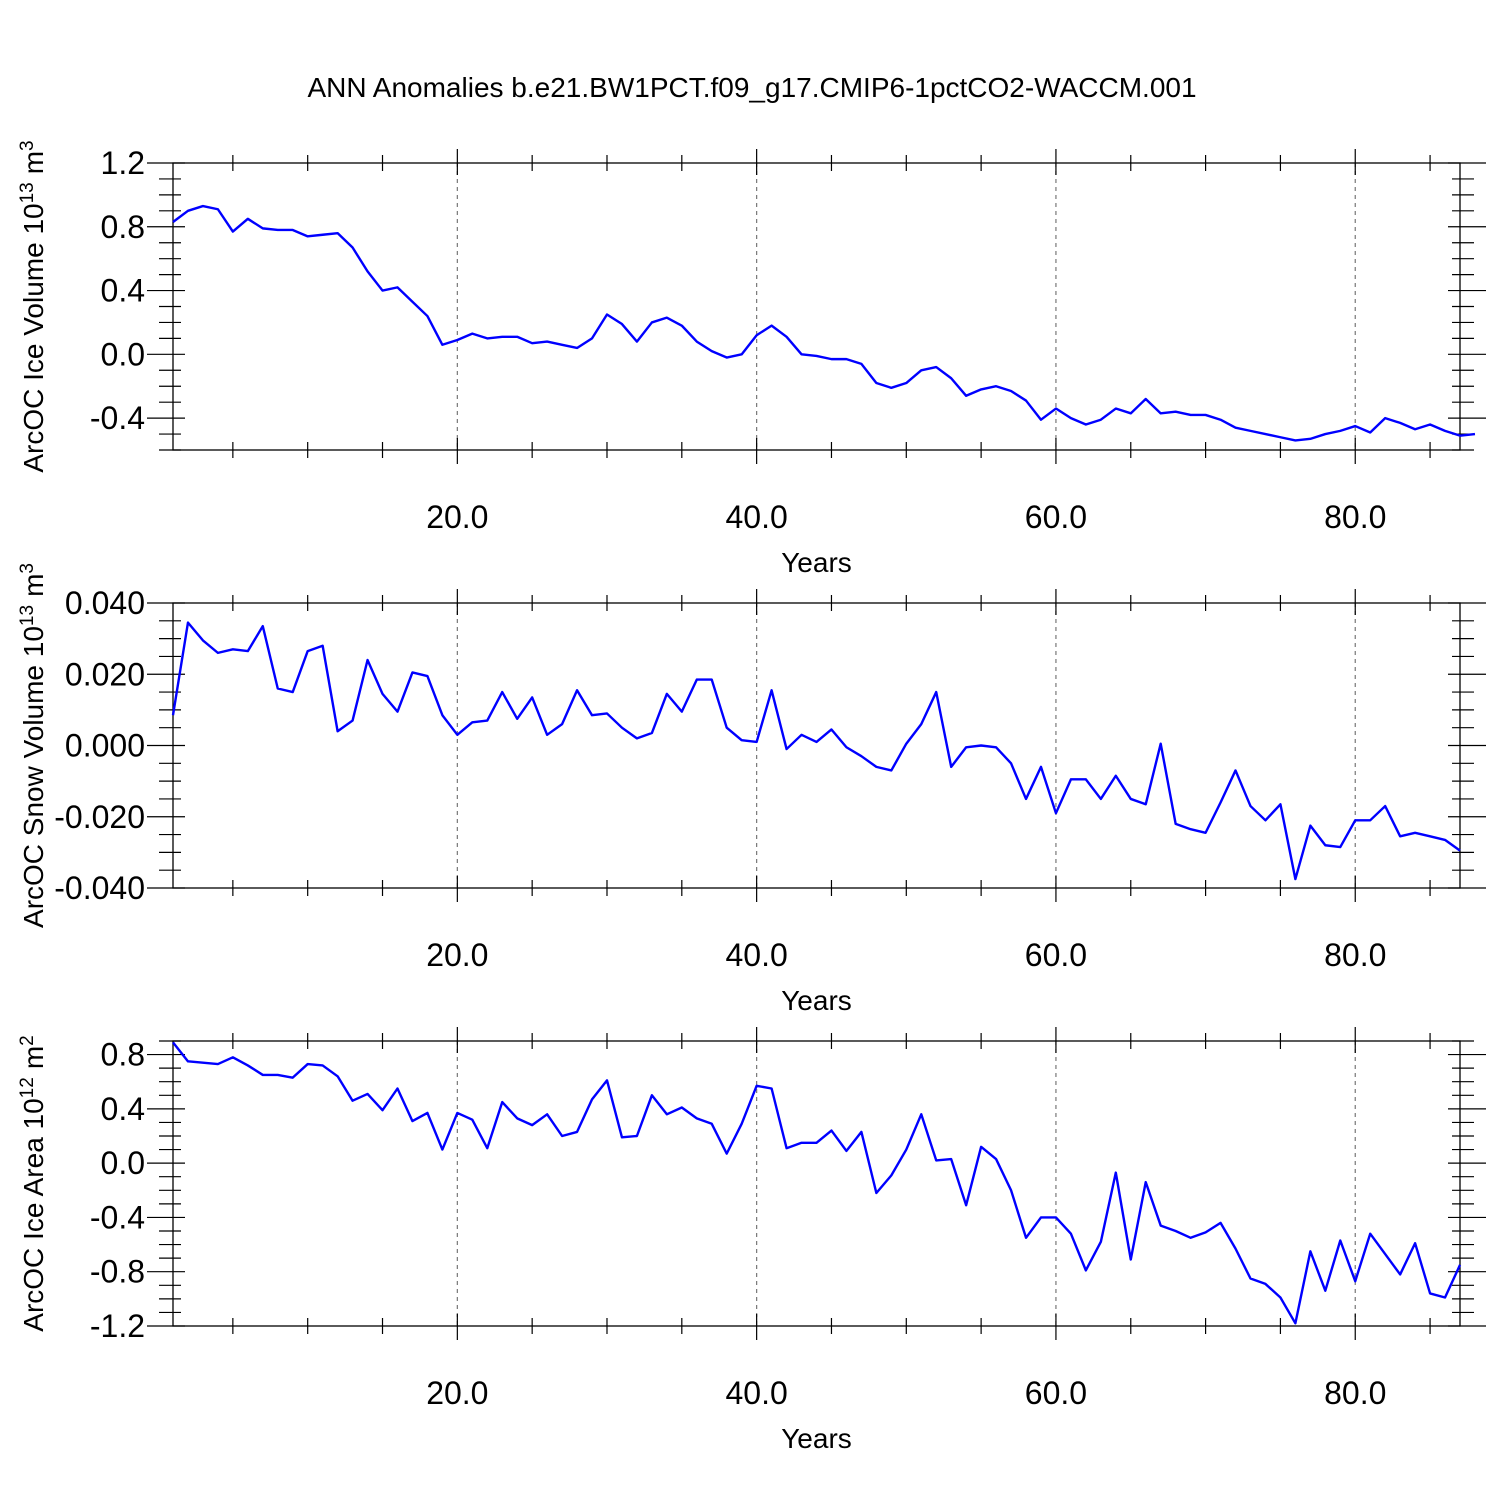 This screenshot has height=1500, width=1500. I want to click on y-axis-title: ArcOC Ice Volume 1013 m3, so click(33, 306).